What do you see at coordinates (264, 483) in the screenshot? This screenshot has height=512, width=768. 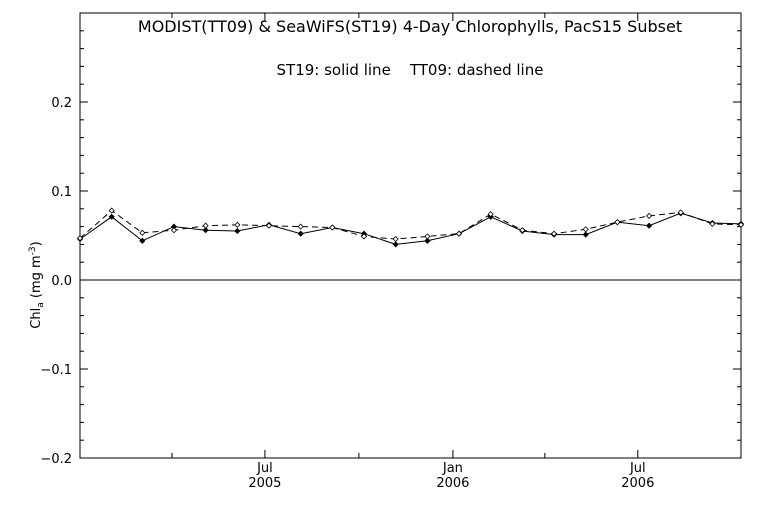 I see `x-tick-year: 2005` at bounding box center [264, 483].